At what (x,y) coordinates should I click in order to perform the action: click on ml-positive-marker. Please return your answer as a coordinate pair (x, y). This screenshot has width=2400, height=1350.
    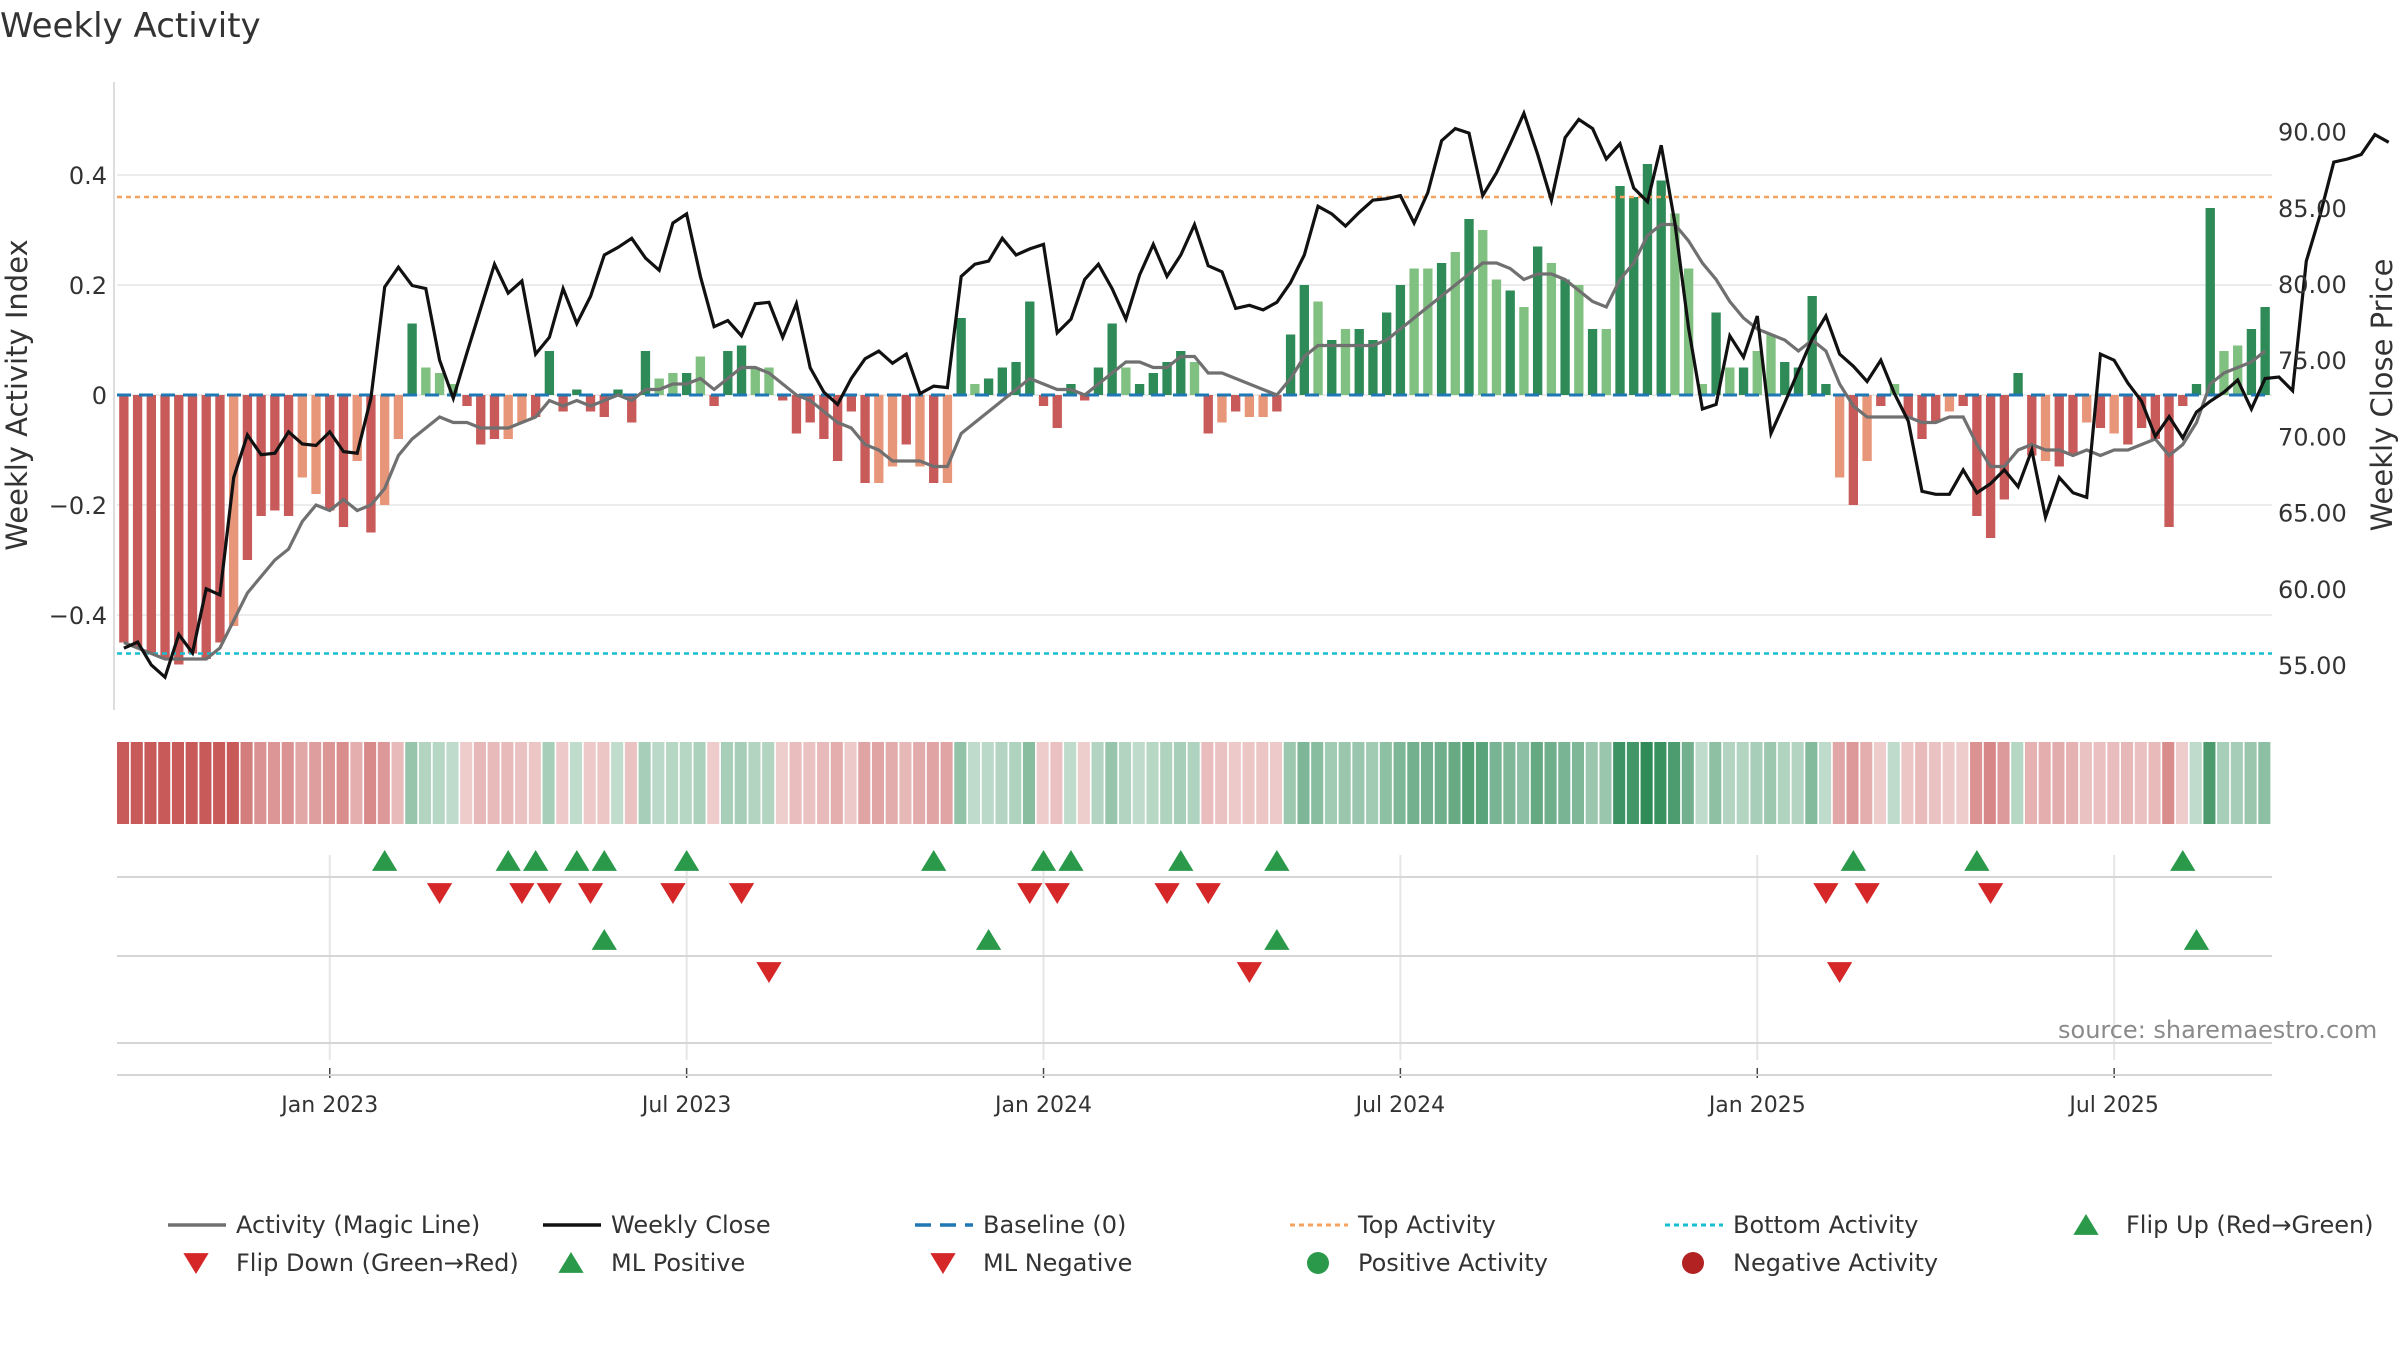
    Looking at the image, I should click on (2196, 939).